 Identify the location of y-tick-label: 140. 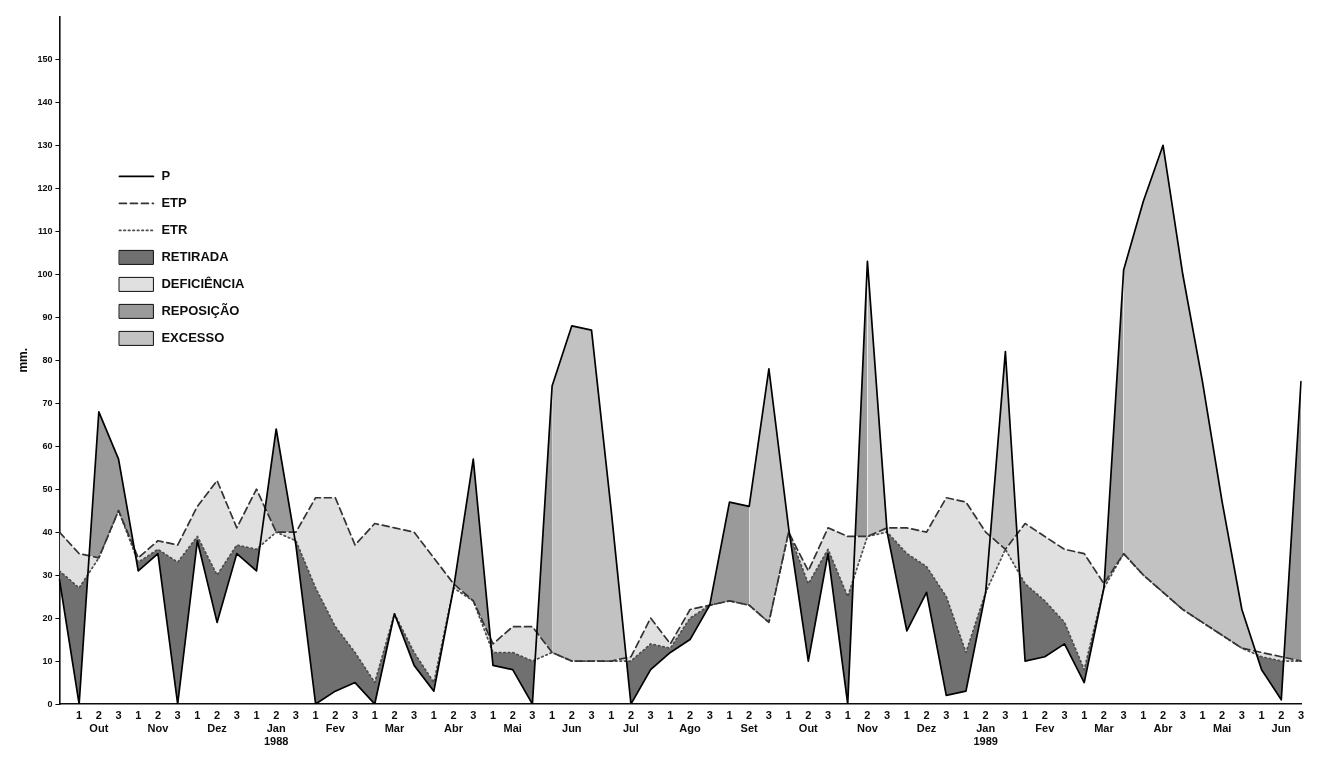
(45, 101).